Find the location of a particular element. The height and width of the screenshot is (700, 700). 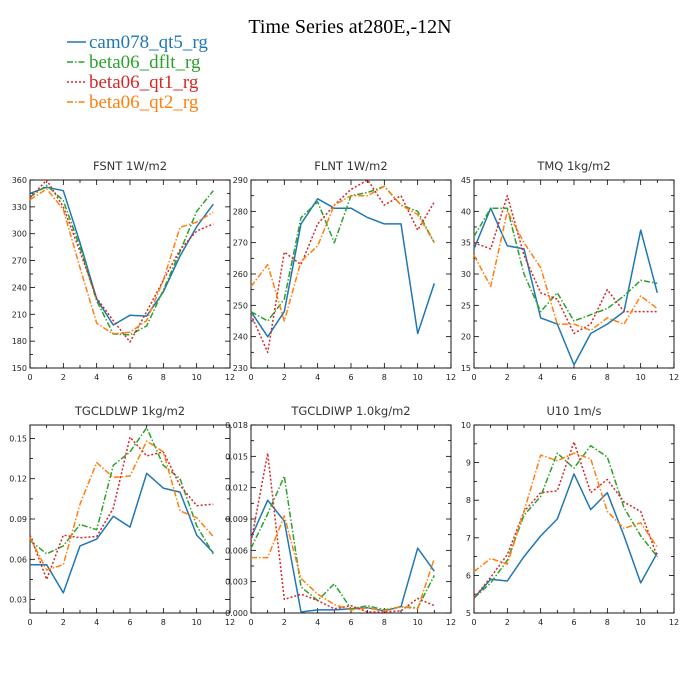

y-tick-label: 0.12 is located at coordinates (18, 479).